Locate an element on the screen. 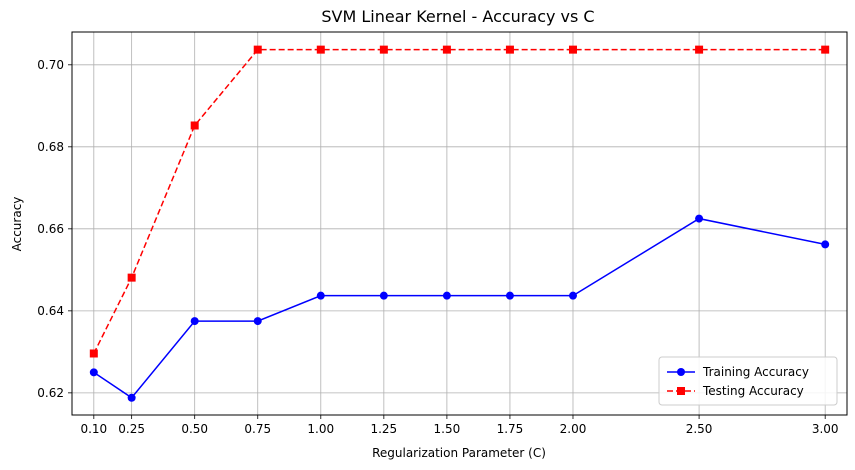 This screenshot has width=855, height=470. x-tick-label: 0.75 is located at coordinates (257, 429).